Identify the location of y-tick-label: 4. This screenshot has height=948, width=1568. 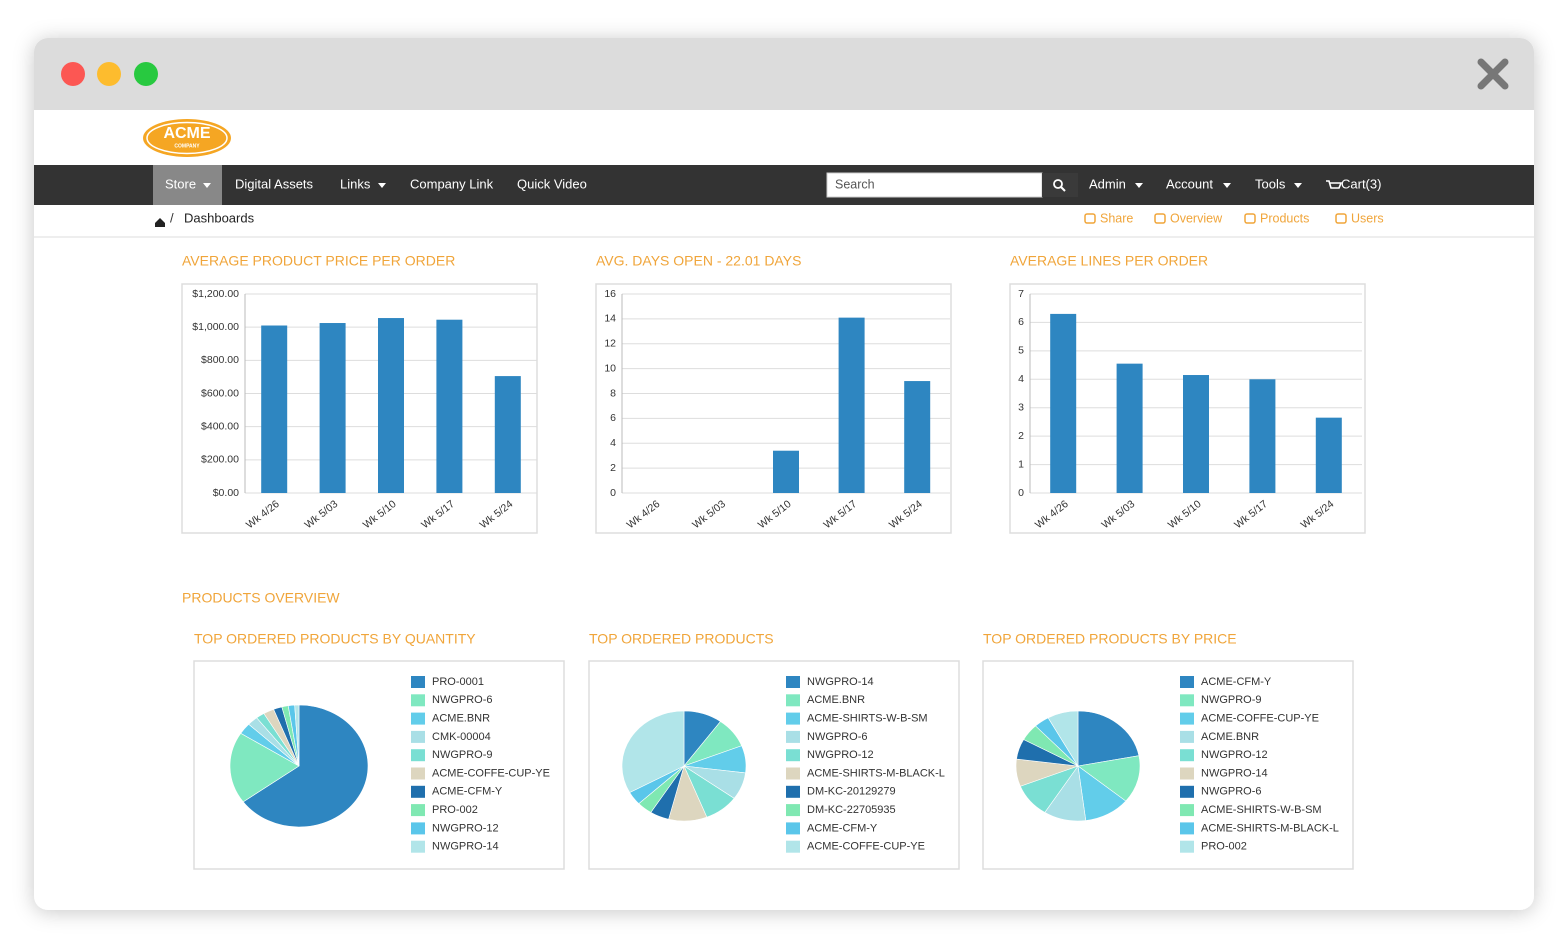
(613, 443).